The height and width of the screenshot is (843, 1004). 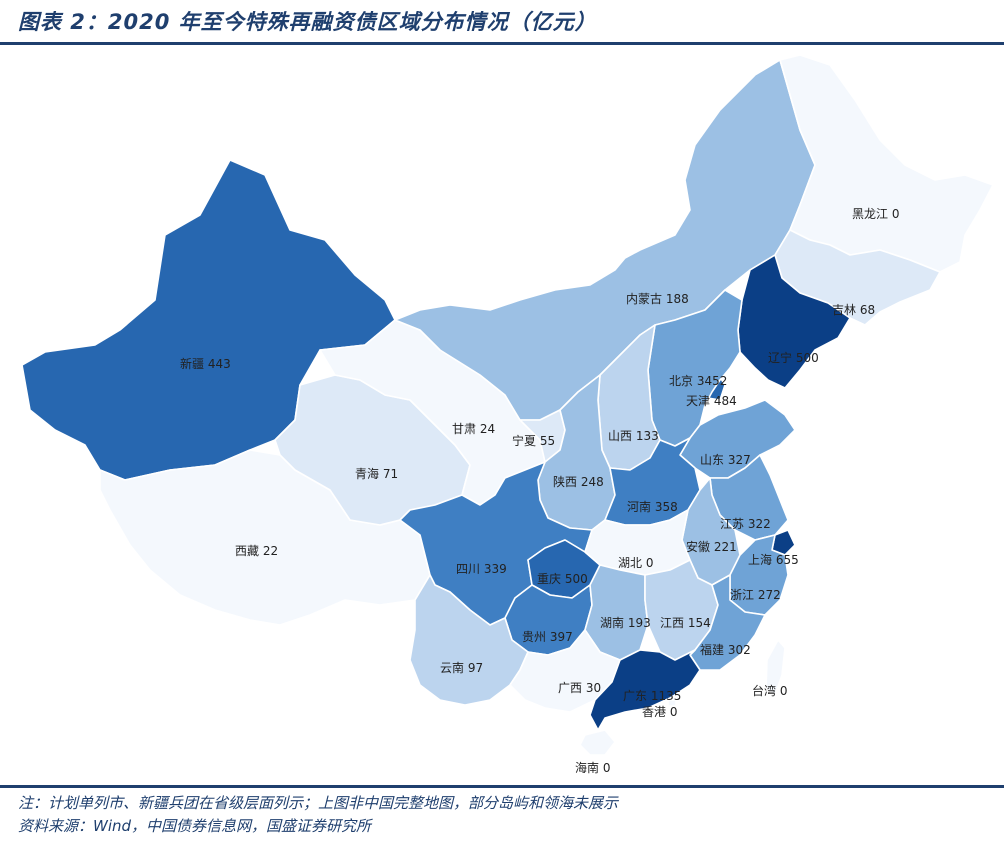 What do you see at coordinates (769, 690) in the screenshot?
I see `label-taiwan: 台湾 0` at bounding box center [769, 690].